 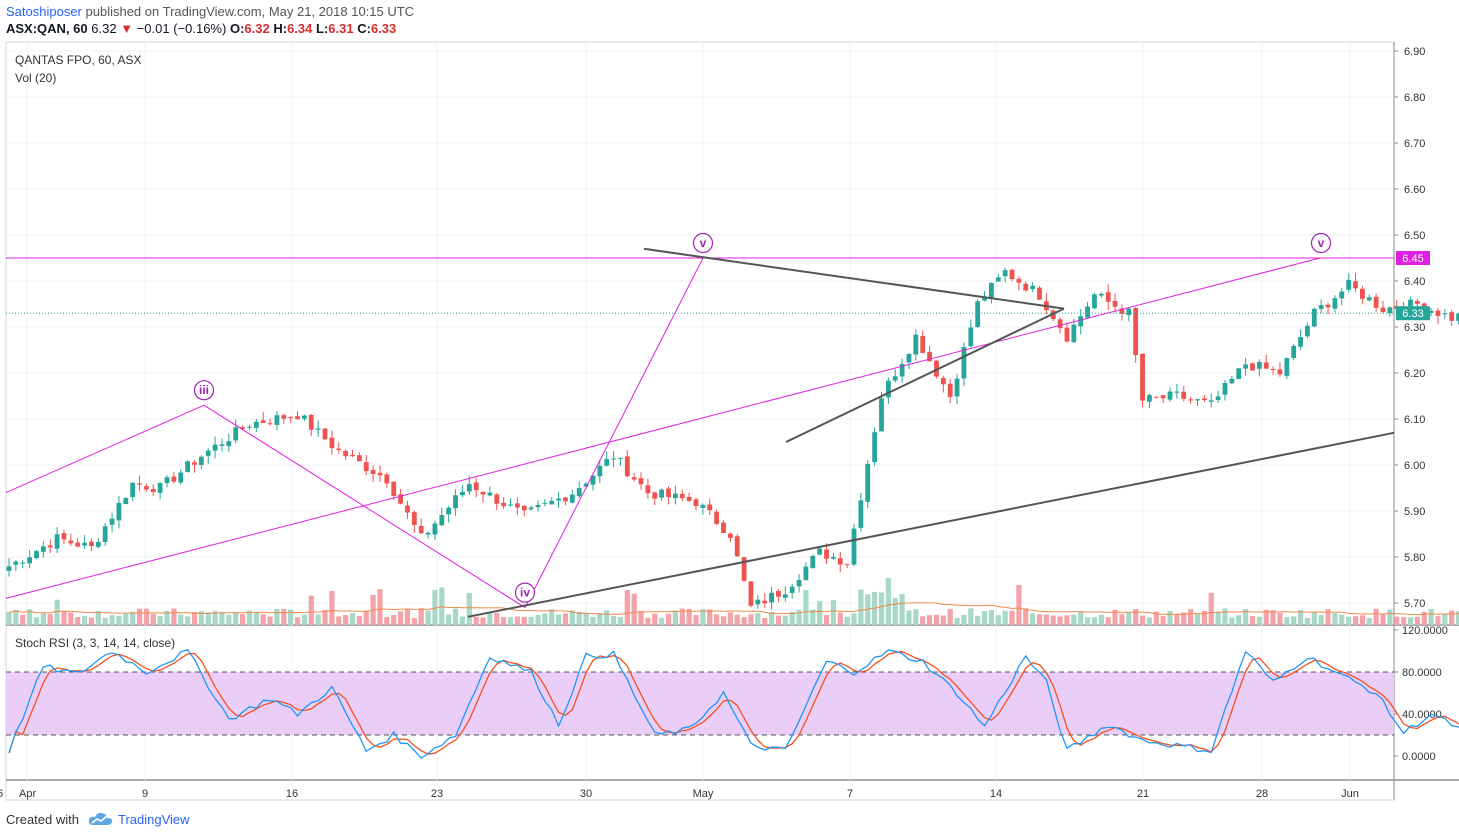 I want to click on symbol-name: ASX:QAN, 60, so click(x=47, y=28).